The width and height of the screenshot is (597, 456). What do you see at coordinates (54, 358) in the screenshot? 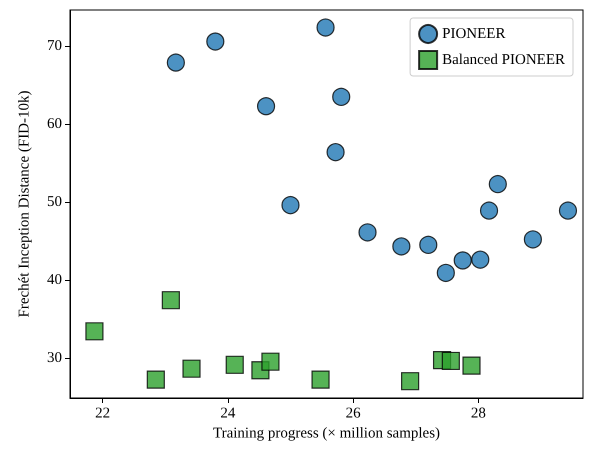
I see `y-tick-label: 30` at bounding box center [54, 358].